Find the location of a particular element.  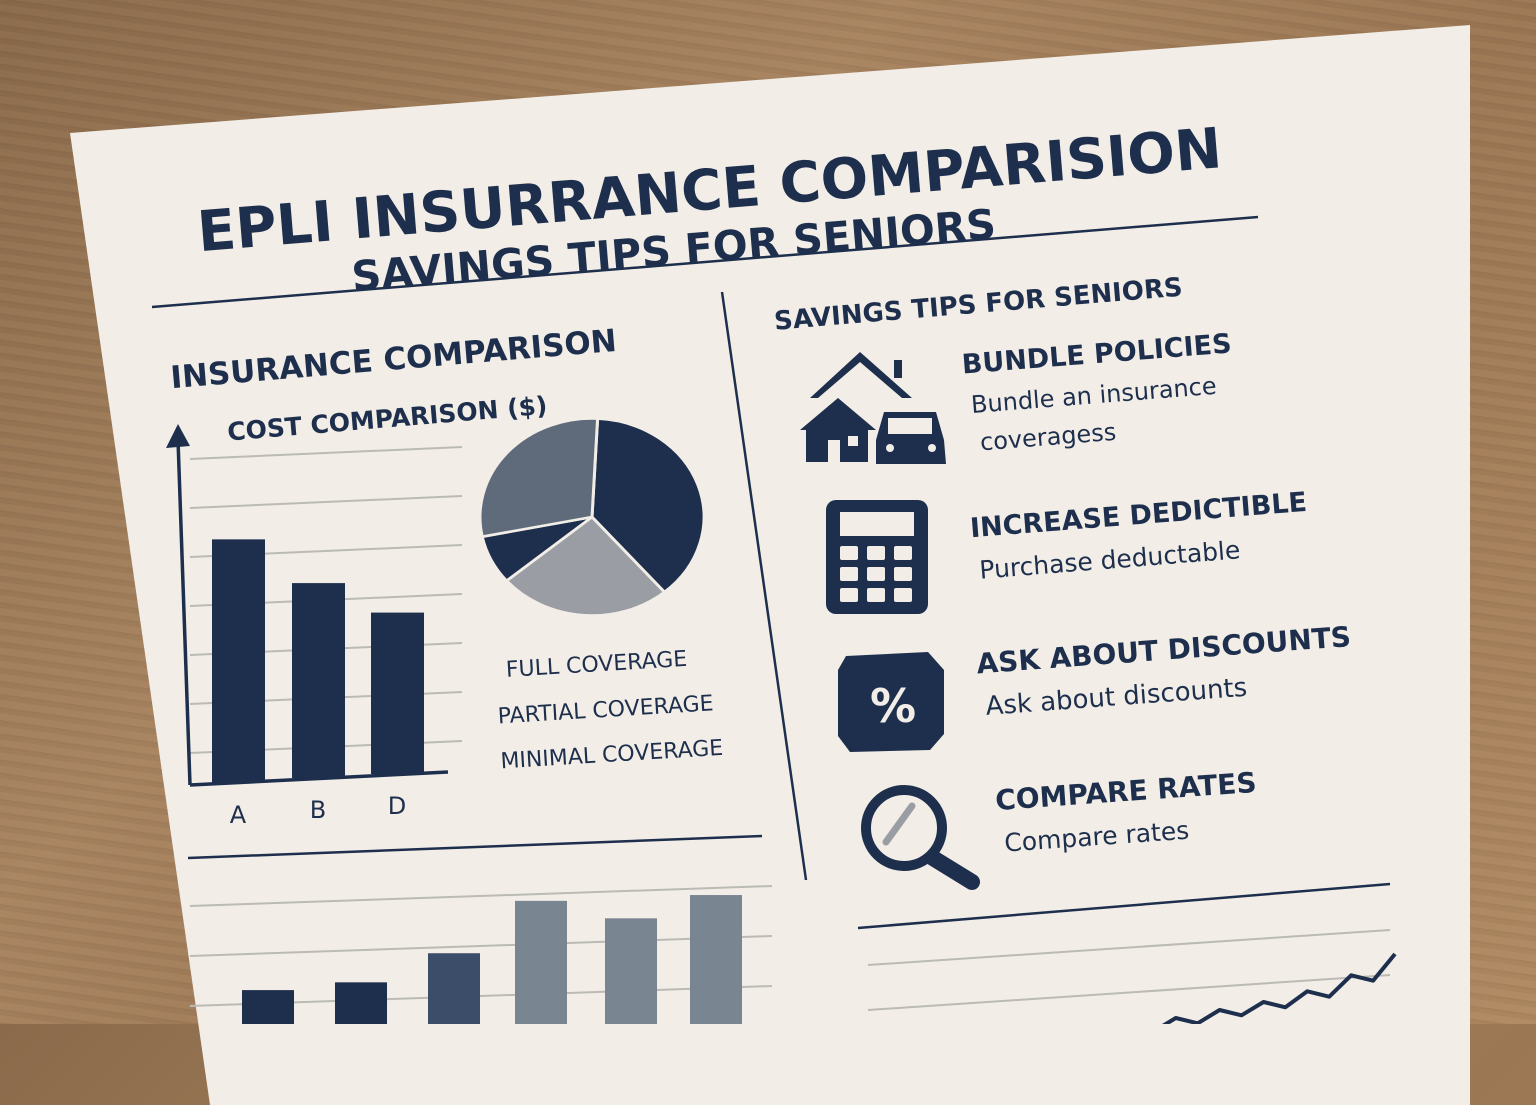

trend-line is located at coordinates (1264, 988).